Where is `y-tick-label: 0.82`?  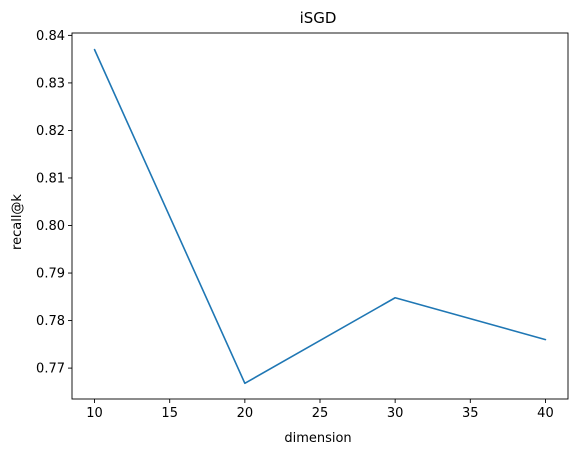 y-tick-label: 0.82 is located at coordinates (50, 131).